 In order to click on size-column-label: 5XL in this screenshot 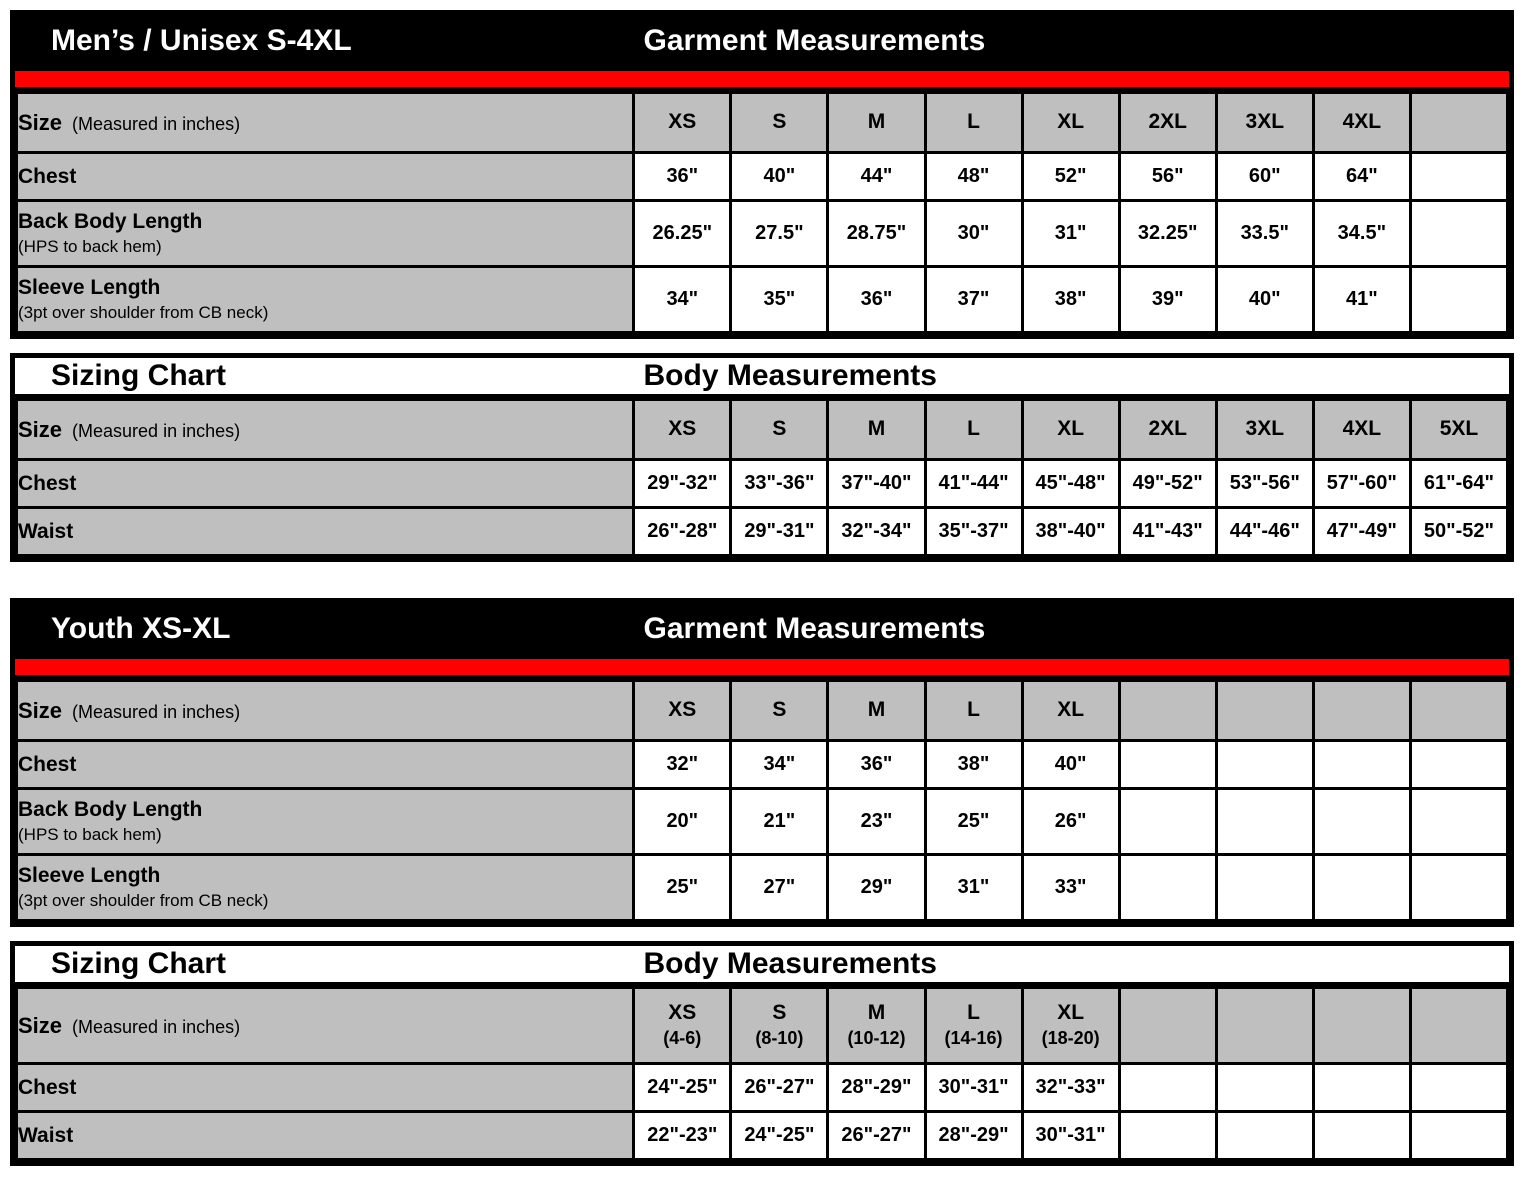, I will do `click(1459, 429)`.